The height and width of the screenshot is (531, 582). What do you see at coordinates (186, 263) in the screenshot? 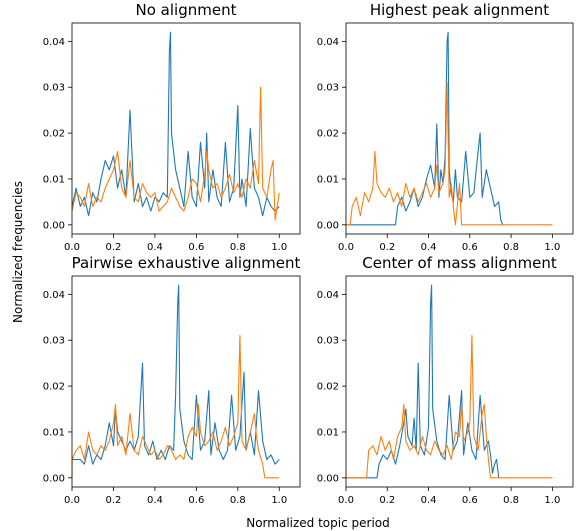
I see `subplot-title: Pairwise exhaustive alignment` at bounding box center [186, 263].